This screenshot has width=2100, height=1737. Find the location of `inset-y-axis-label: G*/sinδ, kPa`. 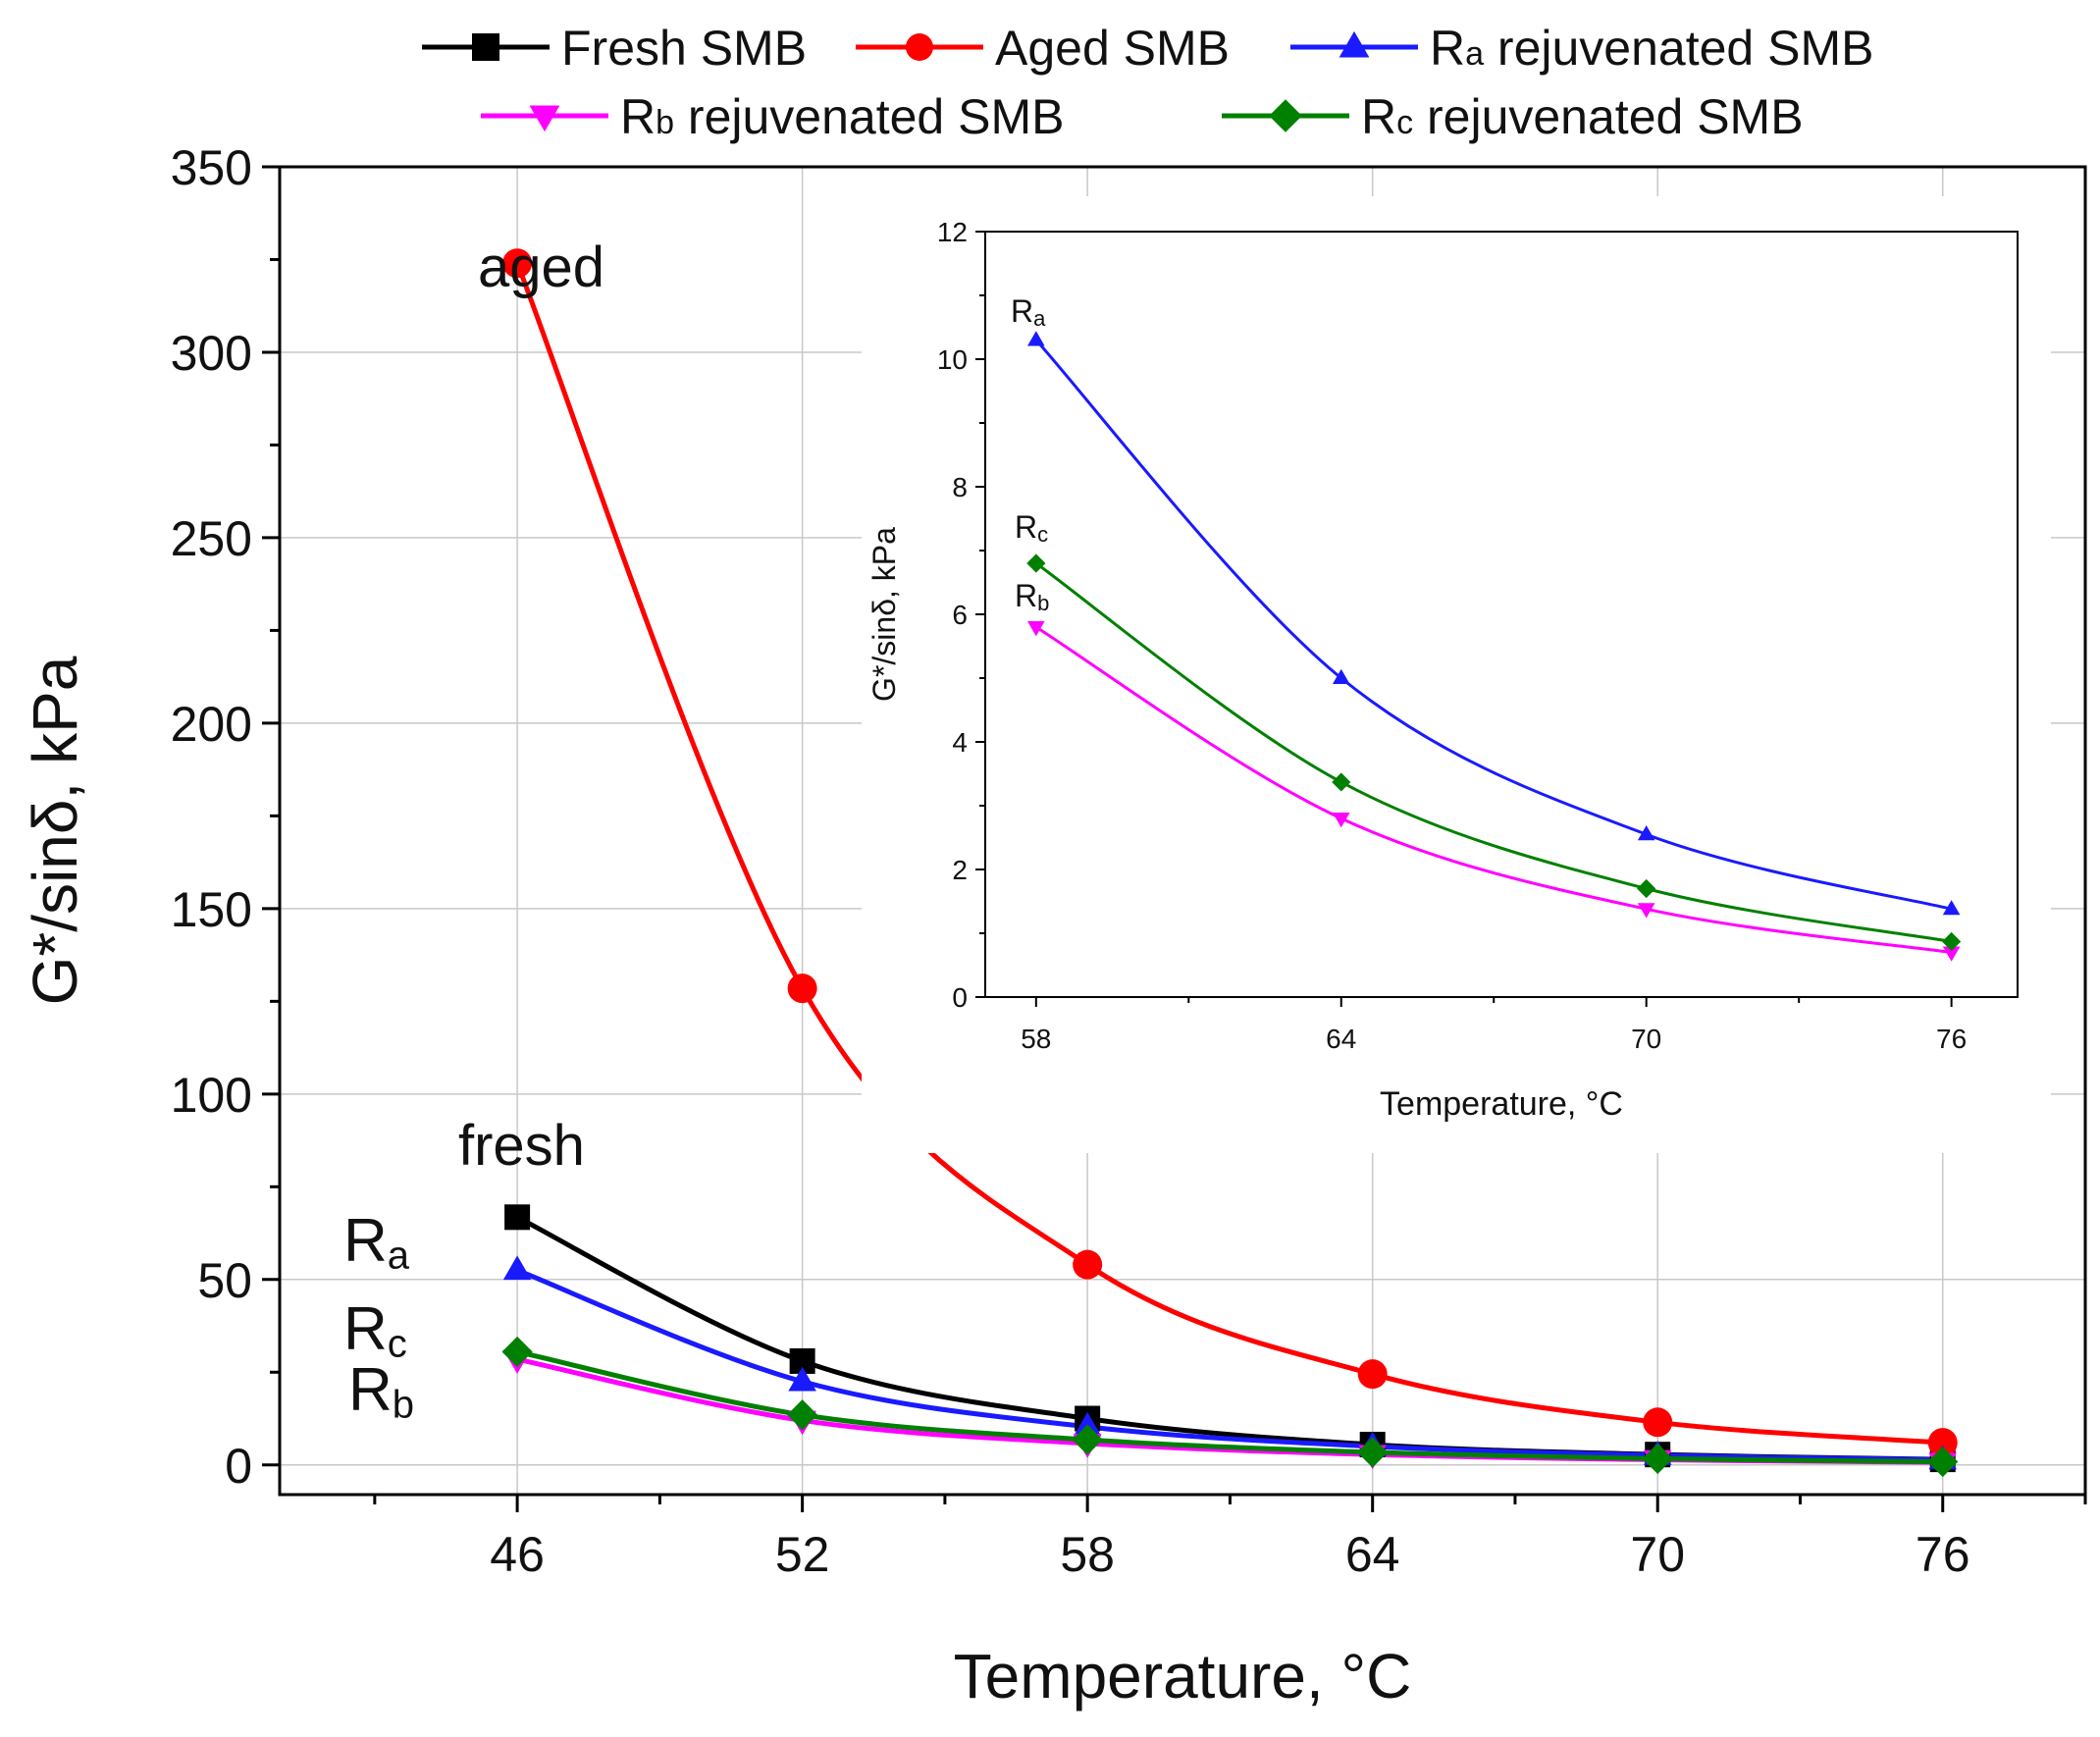

inset-y-axis-label: G*/sinδ, kPa is located at coordinates (884, 614).